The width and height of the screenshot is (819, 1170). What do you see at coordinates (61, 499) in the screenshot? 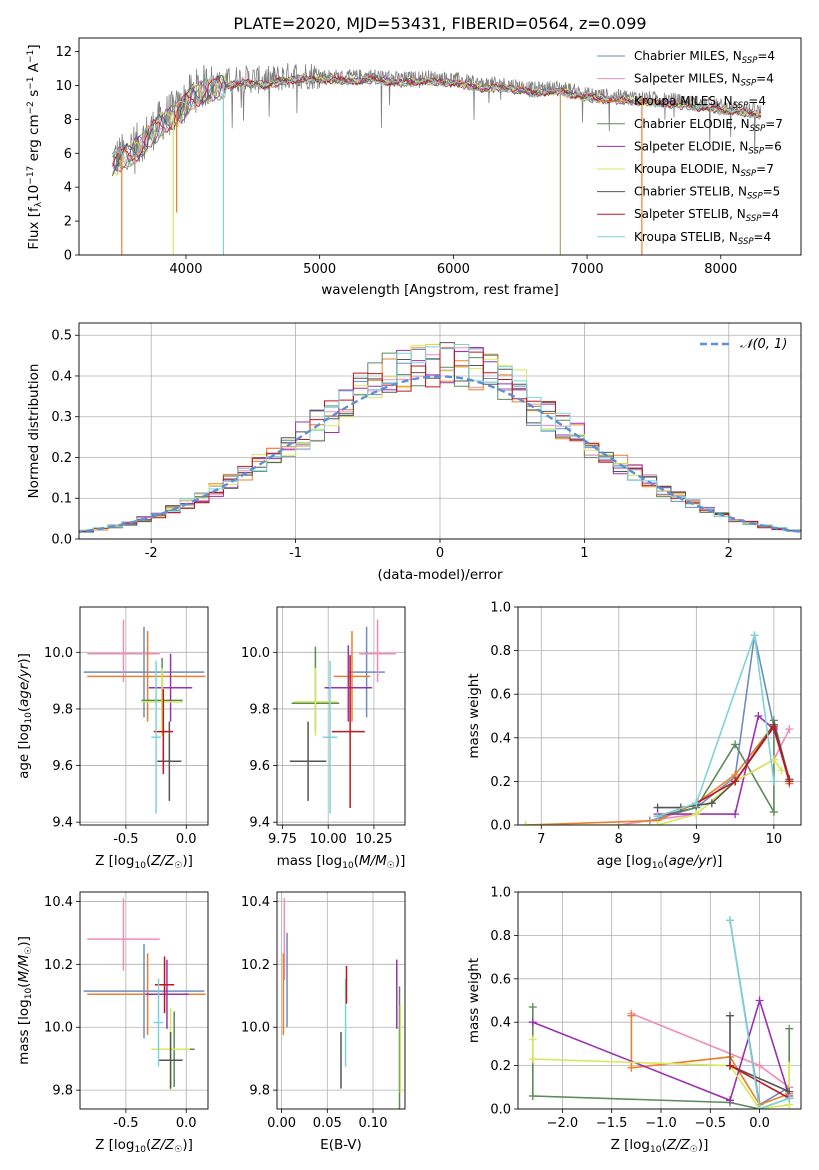
I see `y-tick-label: 0.1` at bounding box center [61, 499].